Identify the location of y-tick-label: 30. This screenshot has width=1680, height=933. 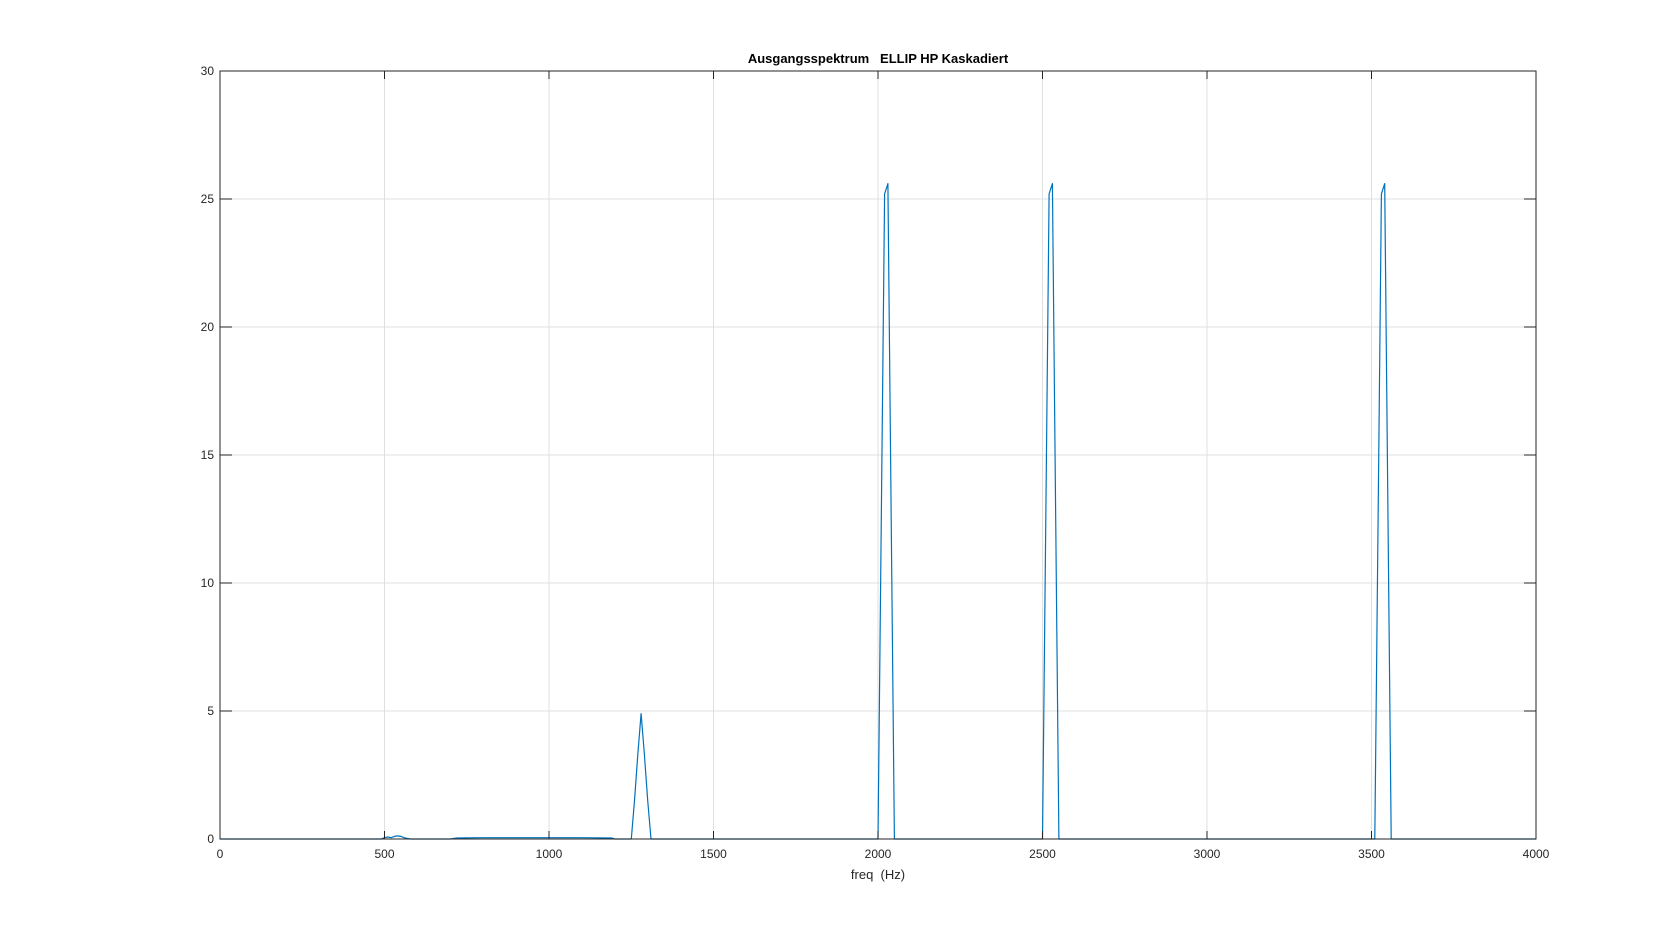
(208, 71).